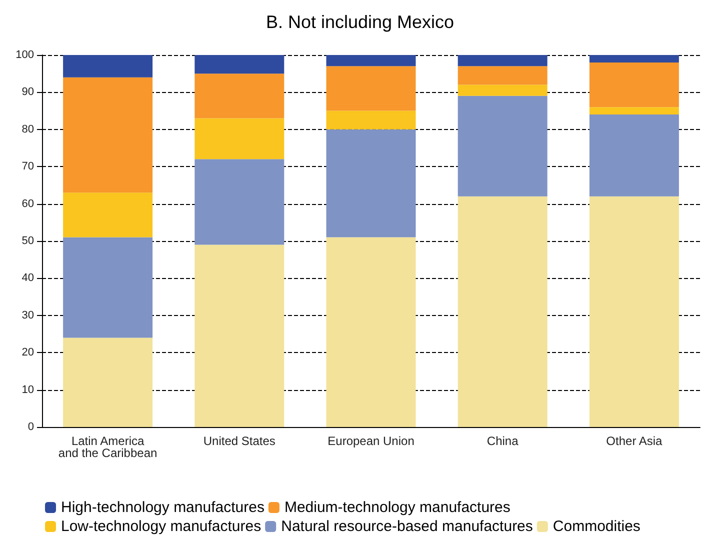 Image resolution: width=720 pixels, height=539 pixels. Describe the element at coordinates (28, 166) in the screenshot. I see `y-tick-label: 70` at that location.